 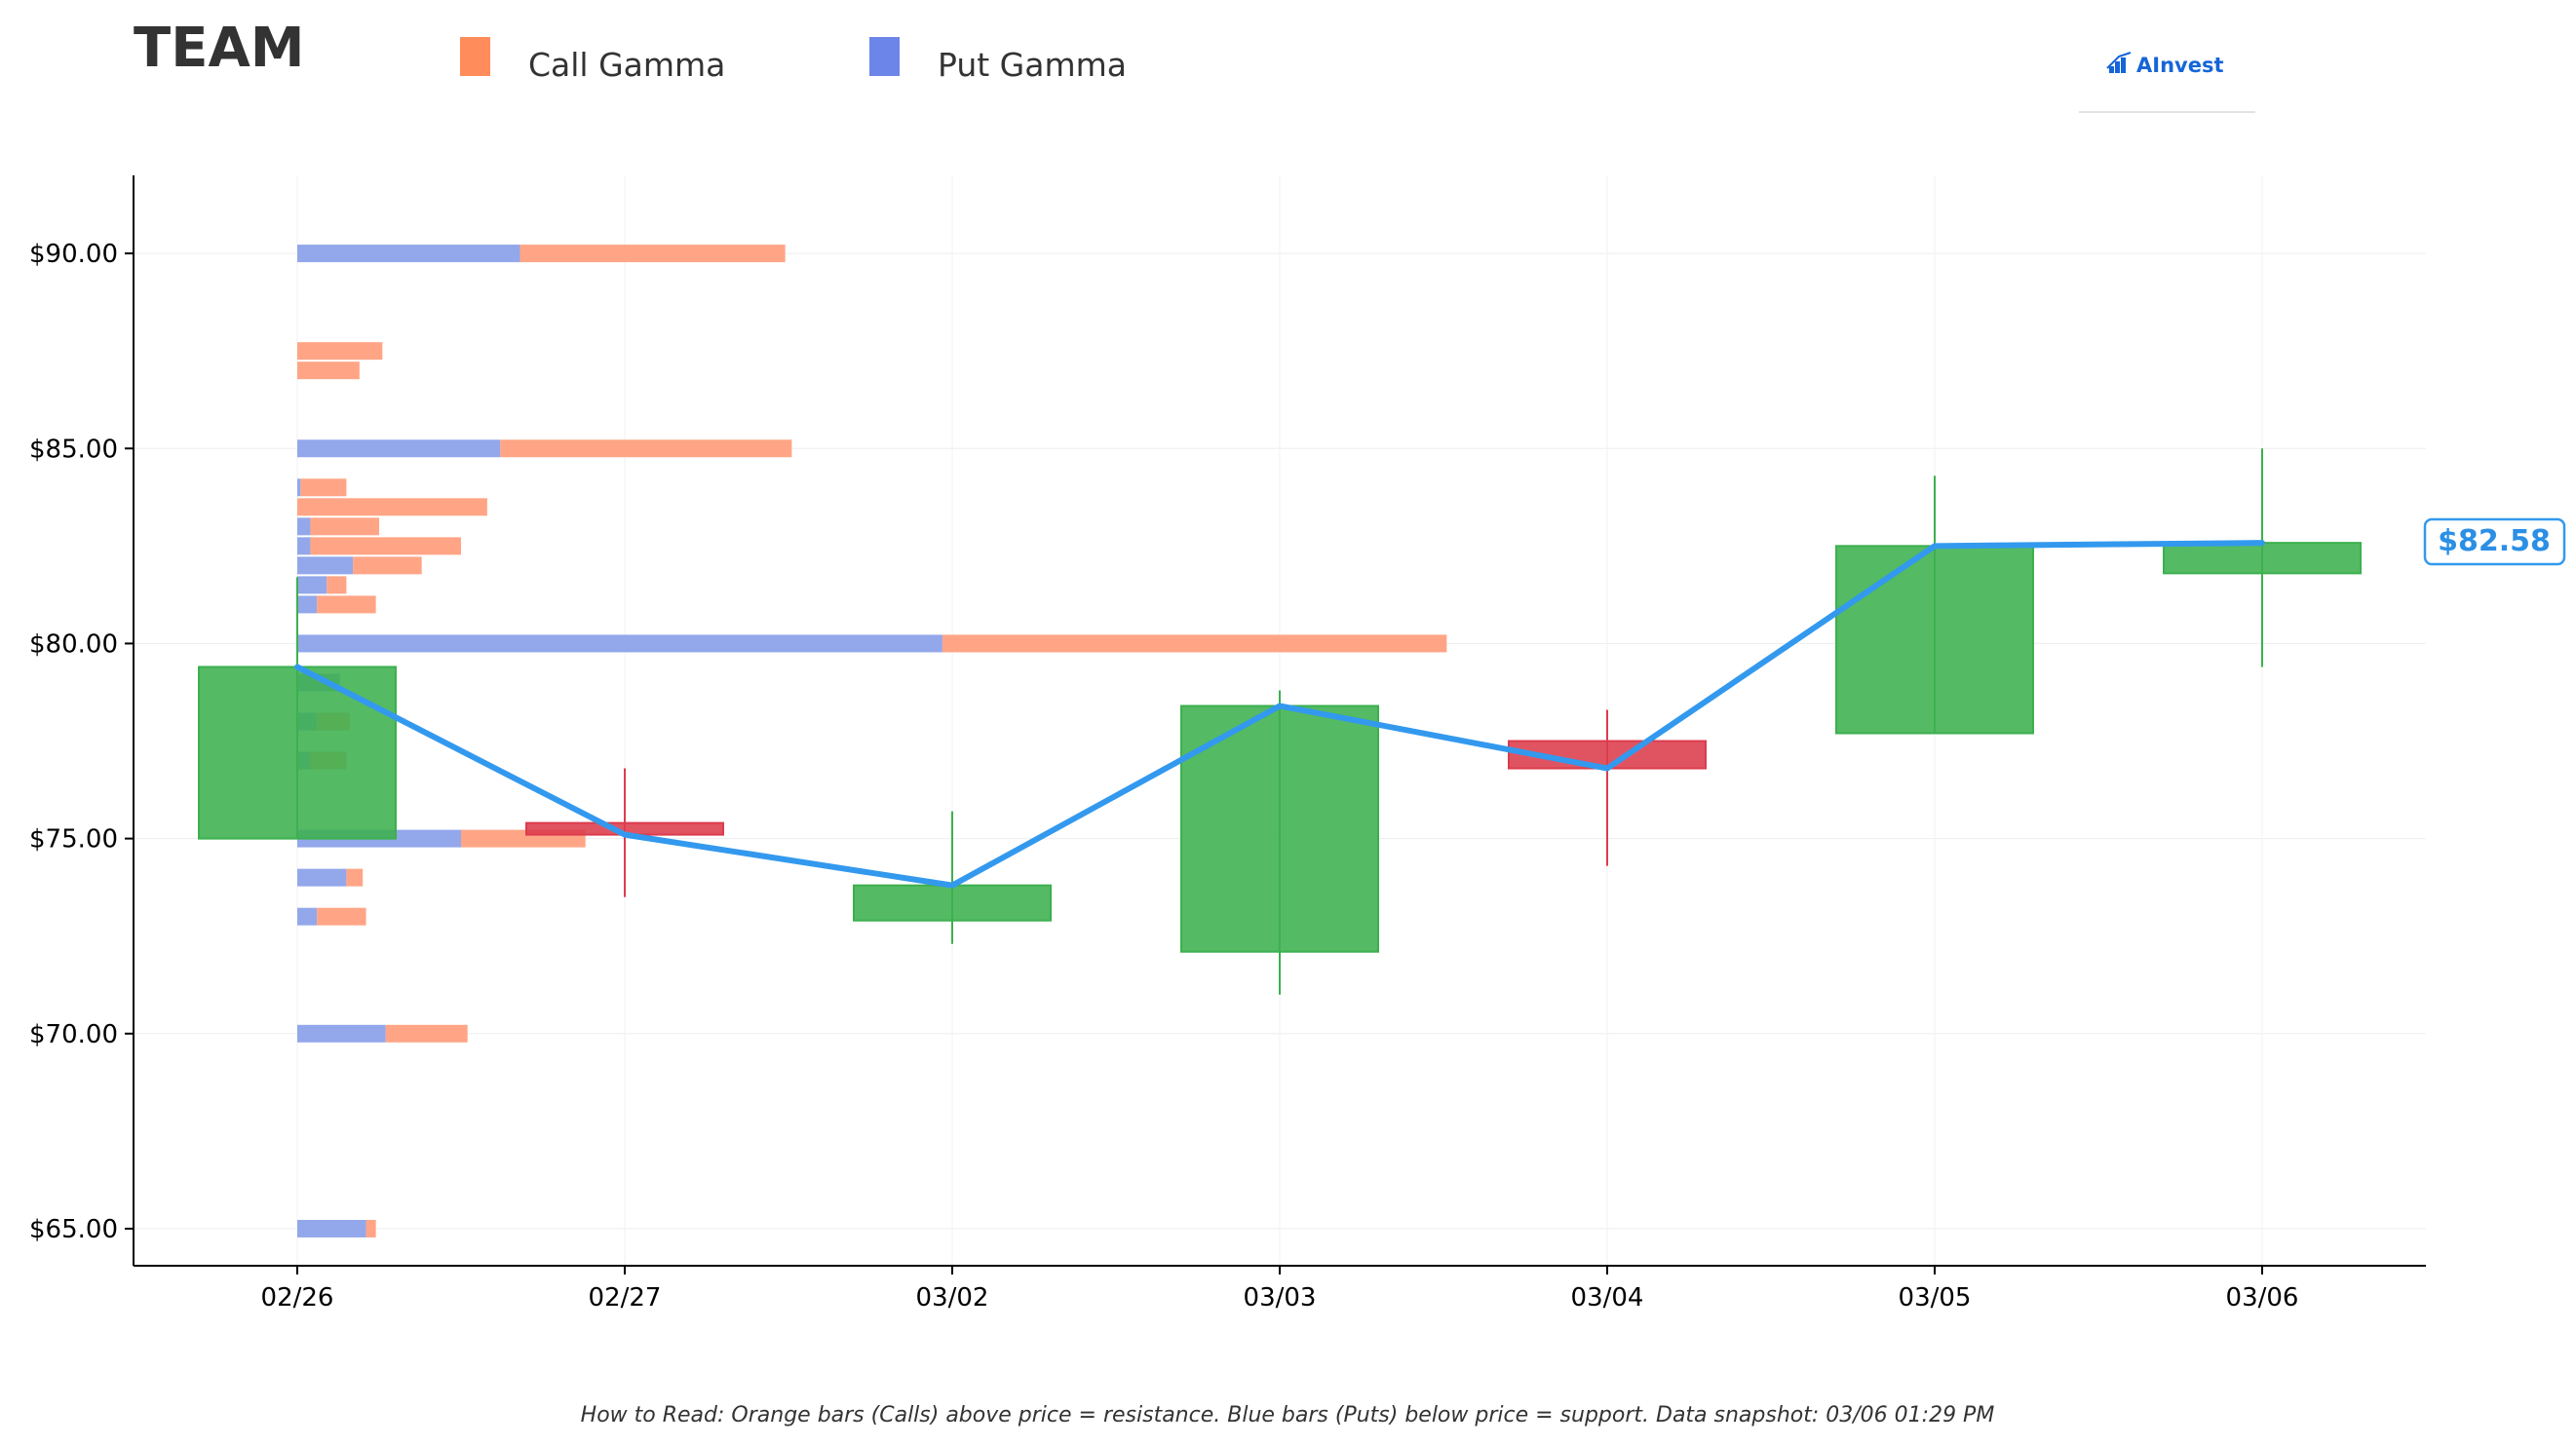 What do you see at coordinates (1607, 1298) in the screenshot?
I see `x-tick-label: 03/04` at bounding box center [1607, 1298].